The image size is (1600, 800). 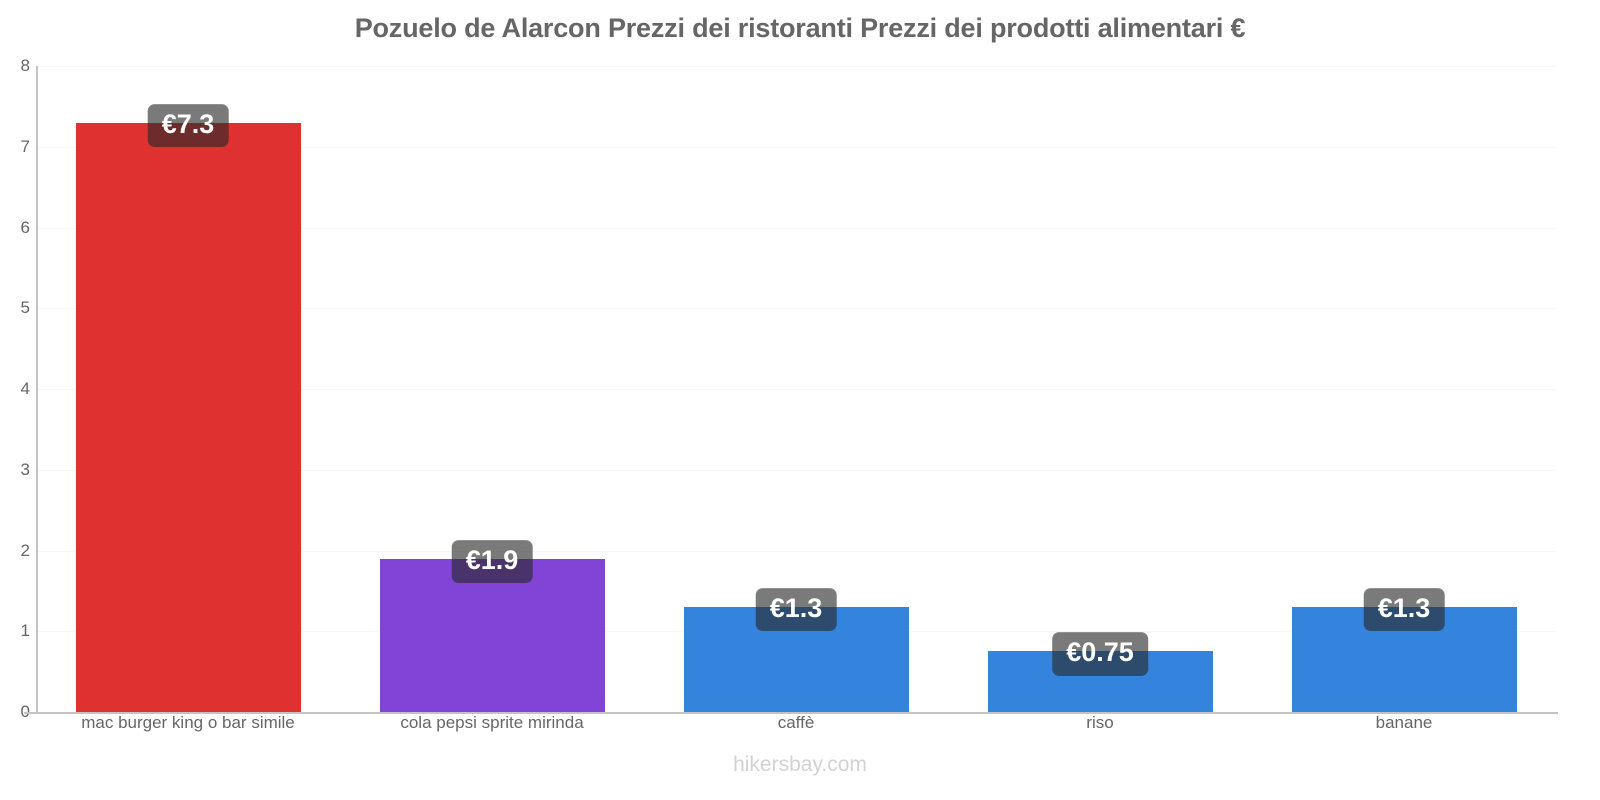 What do you see at coordinates (25, 227) in the screenshot?
I see `y-axis-tick-label: 6` at bounding box center [25, 227].